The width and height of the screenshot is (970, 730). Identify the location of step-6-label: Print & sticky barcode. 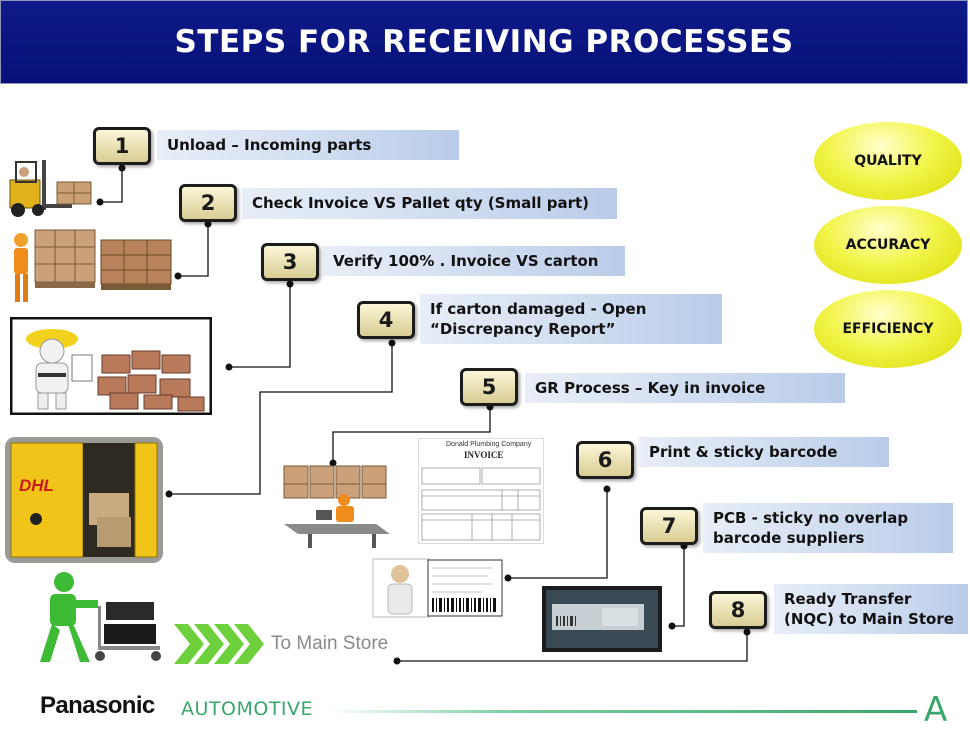
(764, 452).